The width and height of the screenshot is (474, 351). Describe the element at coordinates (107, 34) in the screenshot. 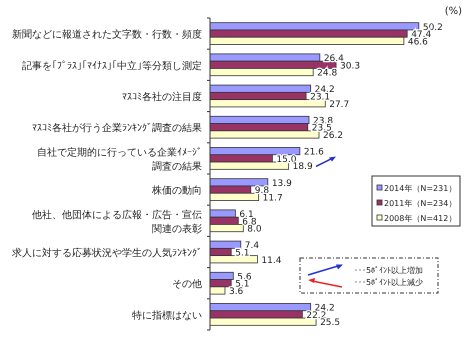

I see `y-tick-label: 新聞などに報道された文字数・行数・頻度` at that location.